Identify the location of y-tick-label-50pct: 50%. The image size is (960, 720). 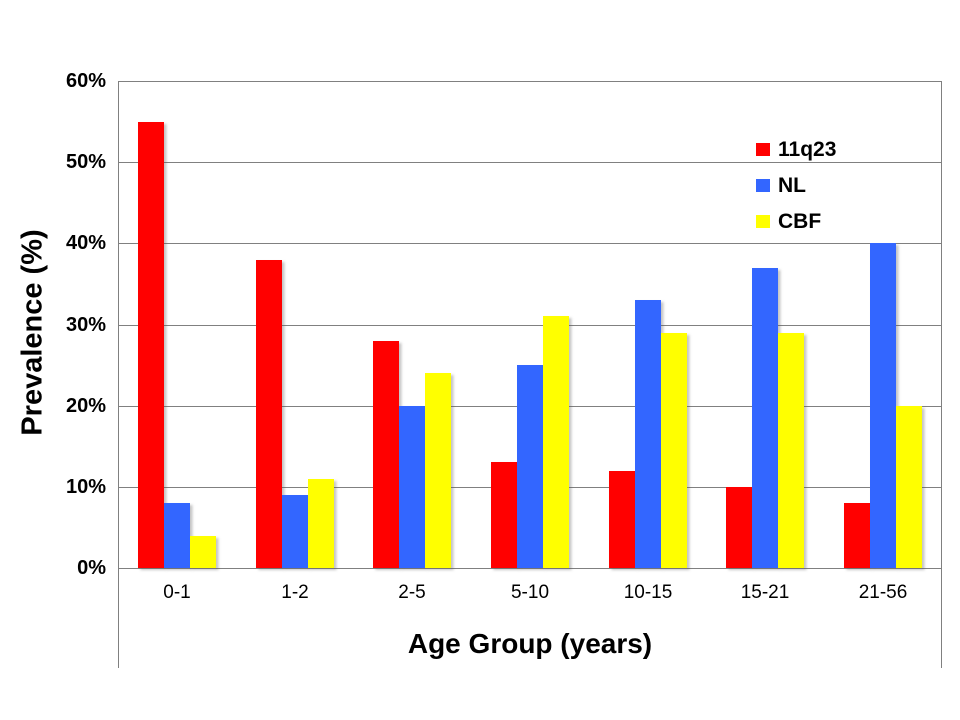
(85, 162).